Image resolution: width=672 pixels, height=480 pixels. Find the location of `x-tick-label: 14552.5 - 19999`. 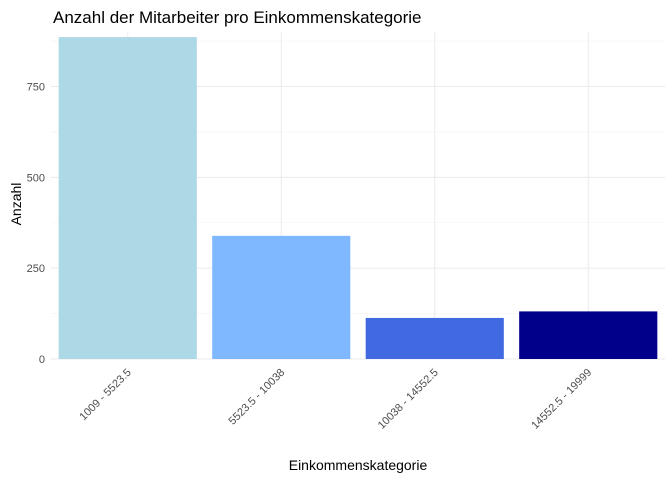

x-tick-label: 14552.5 - 19999 is located at coordinates (561, 399).